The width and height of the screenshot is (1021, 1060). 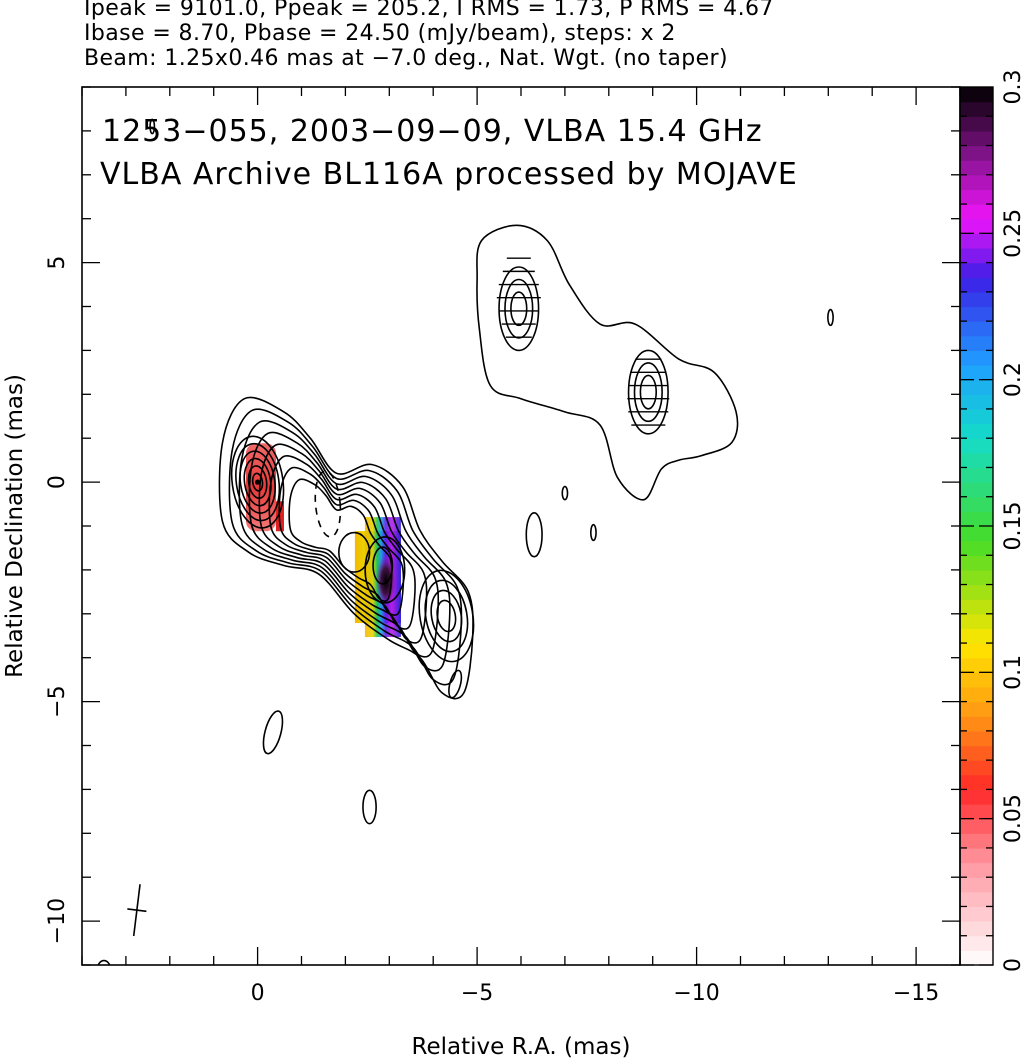 What do you see at coordinates (57, 921) in the screenshot?
I see `y-tick-label: −10` at bounding box center [57, 921].